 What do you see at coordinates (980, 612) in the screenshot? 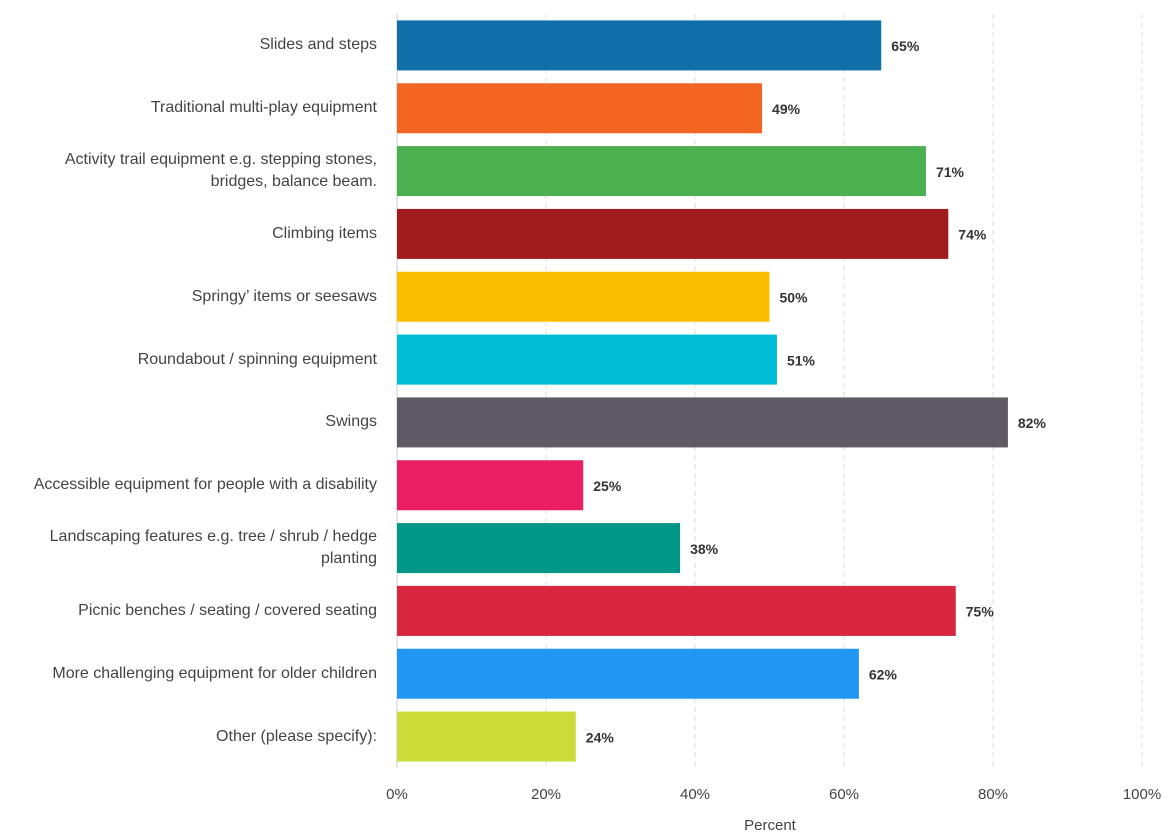
I see `data-label: 75%` at bounding box center [980, 612].